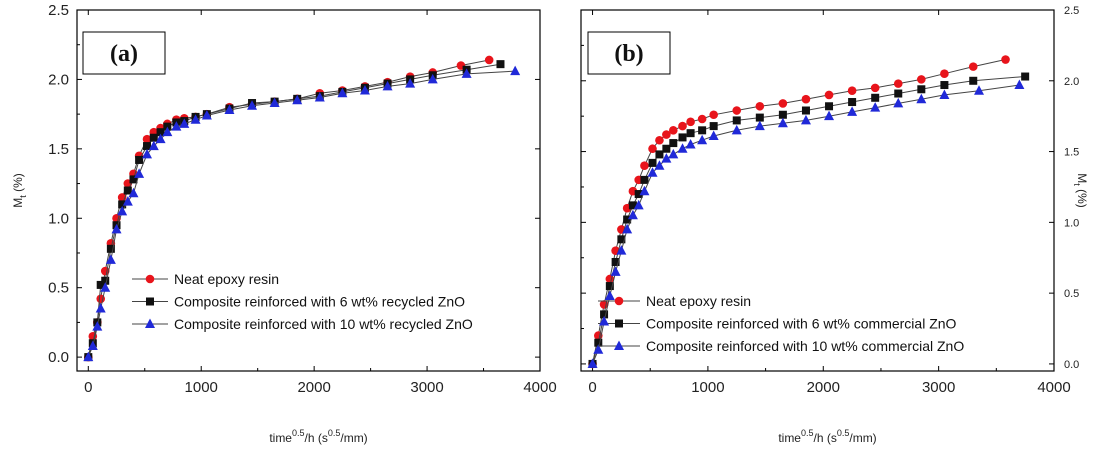  Describe the element at coordinates (58, 10) in the screenshot. I see `y-tick-label: 2.5` at that location.